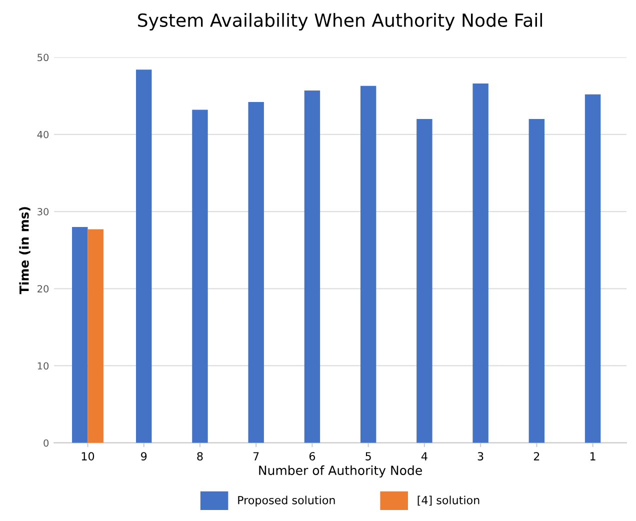  Describe the element at coordinates (449, 501) in the screenshot. I see `legend-label: [4] solution` at that location.